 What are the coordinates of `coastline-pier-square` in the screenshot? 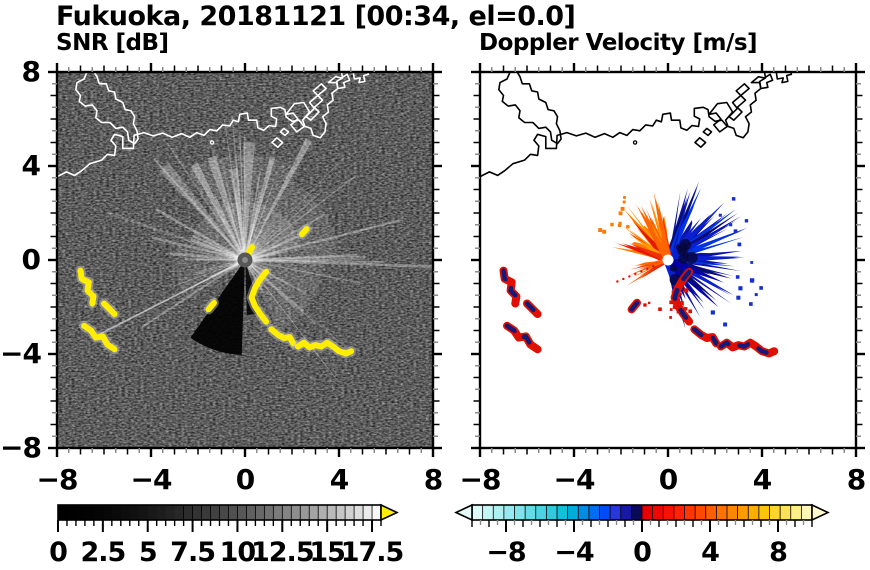 It's located at (721, 117).